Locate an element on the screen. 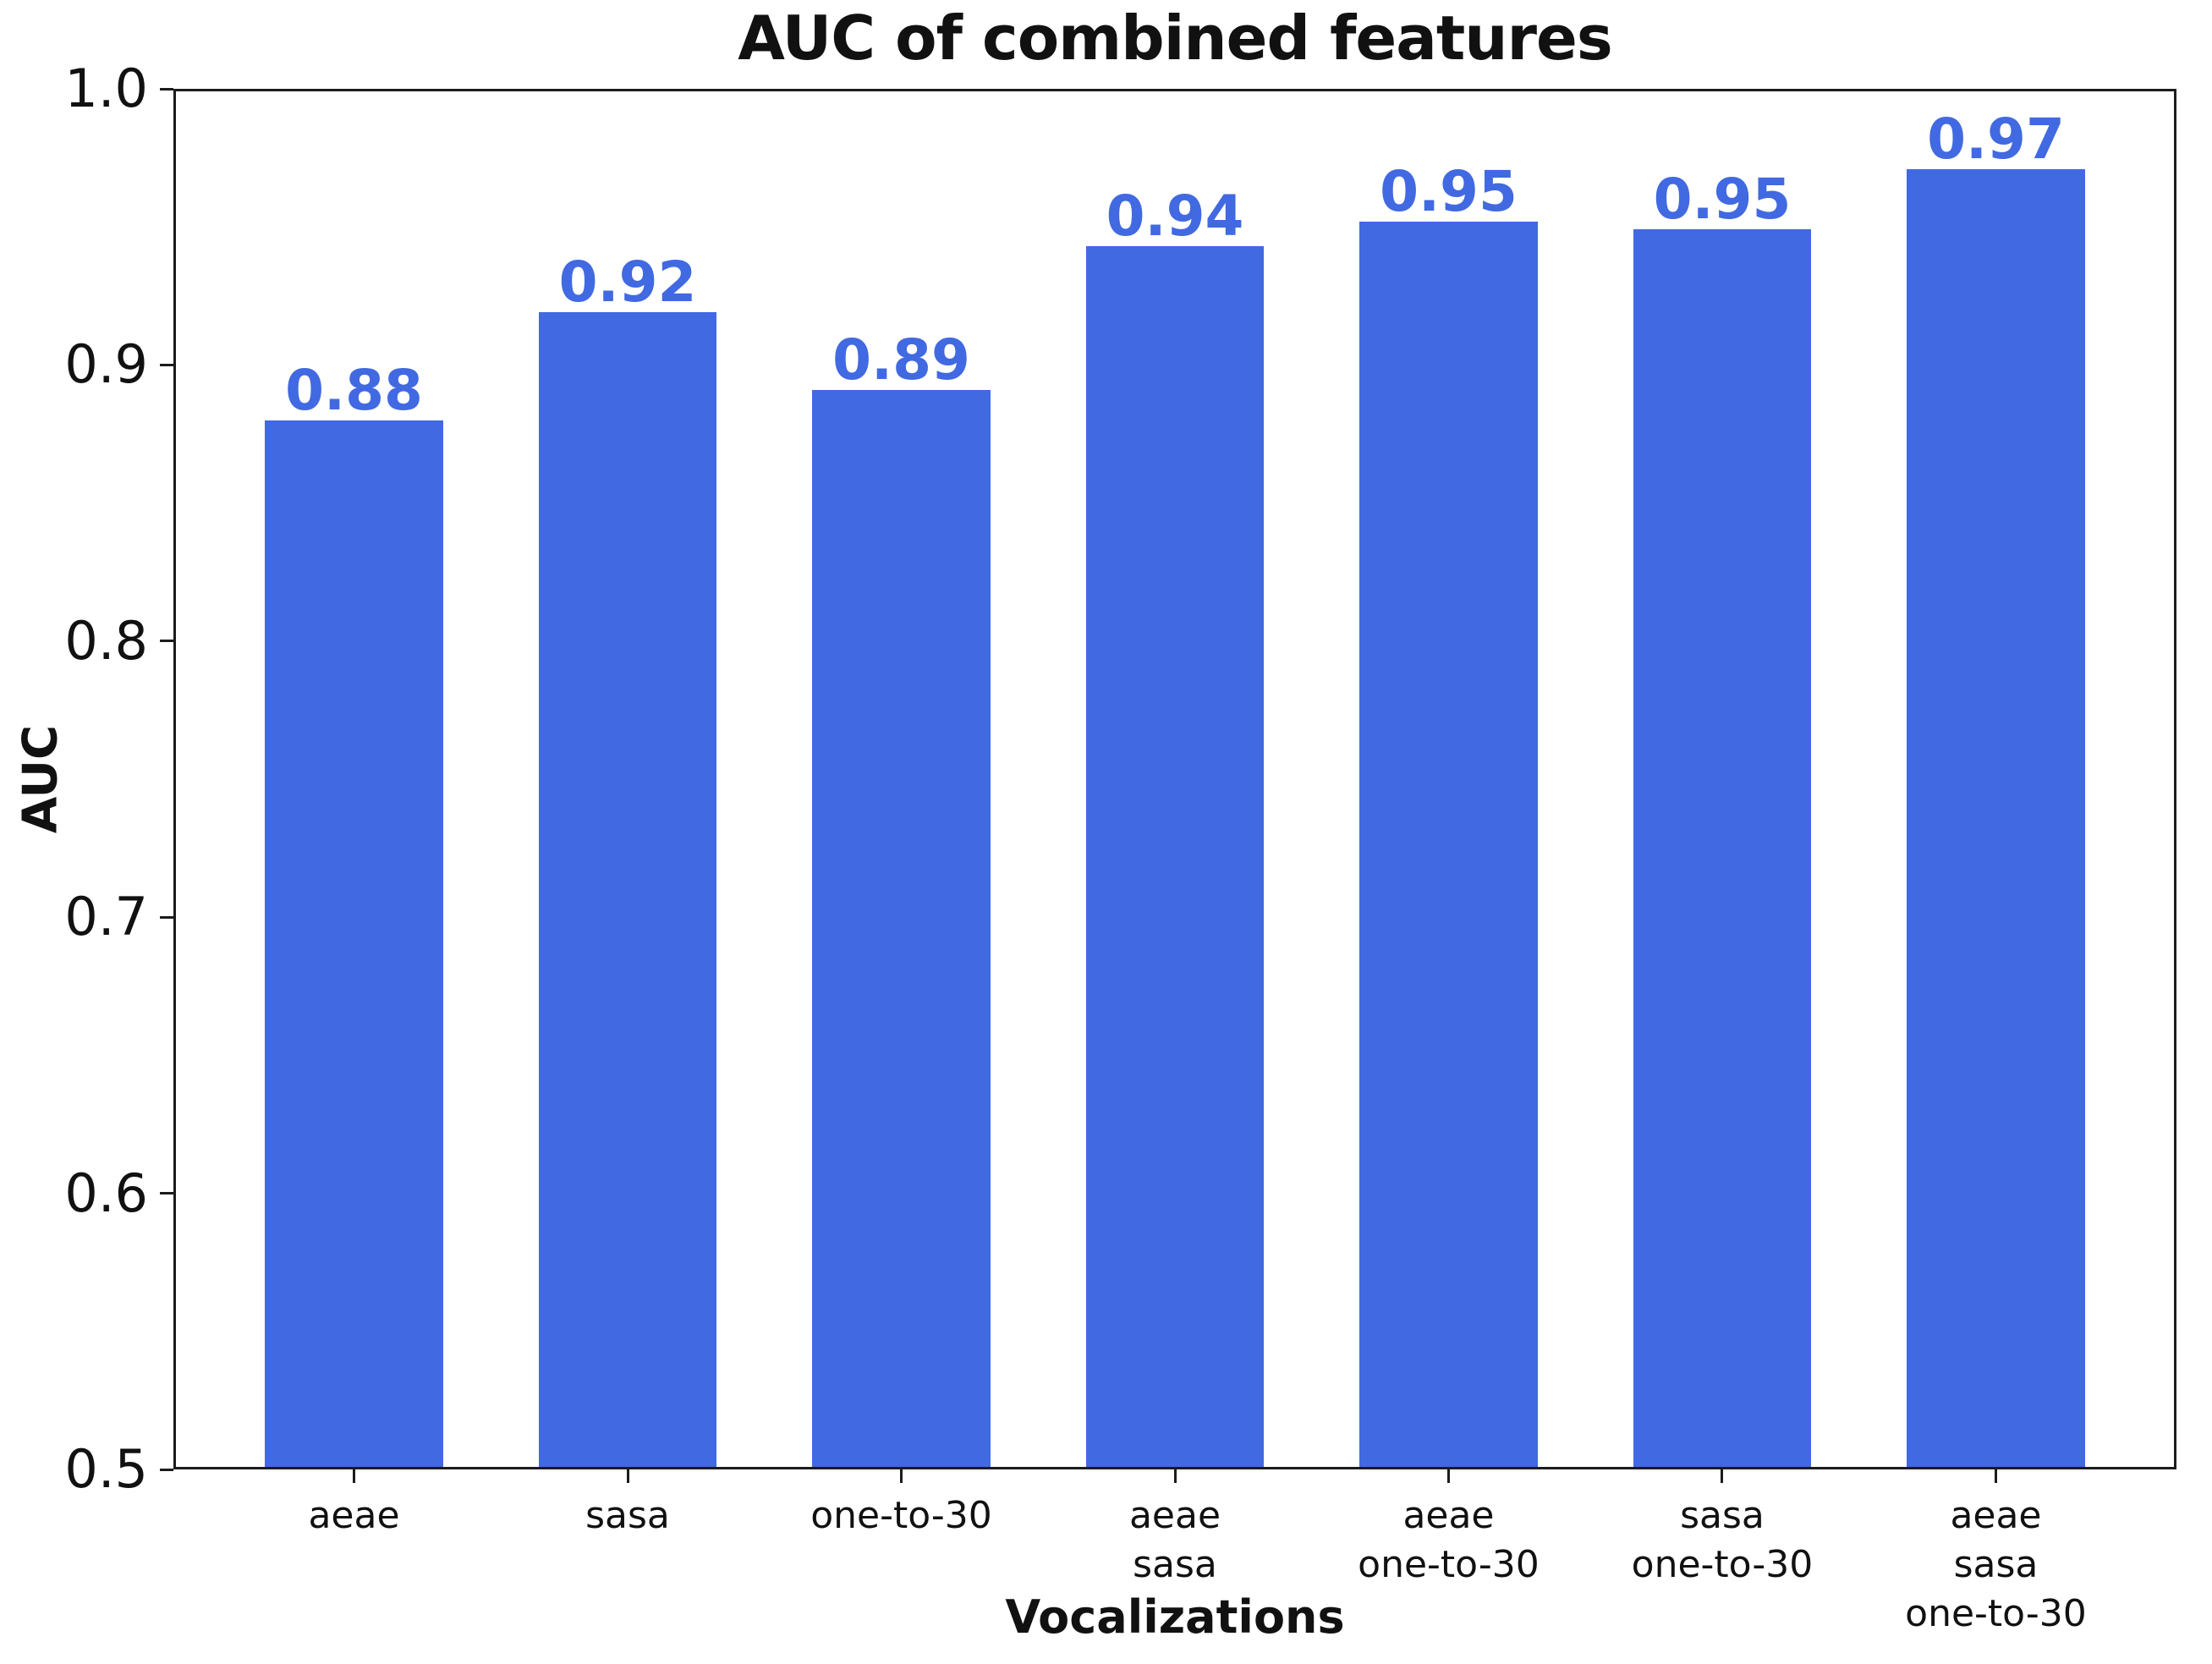  chart-title: AUC of combined features is located at coordinates (1175, 39).